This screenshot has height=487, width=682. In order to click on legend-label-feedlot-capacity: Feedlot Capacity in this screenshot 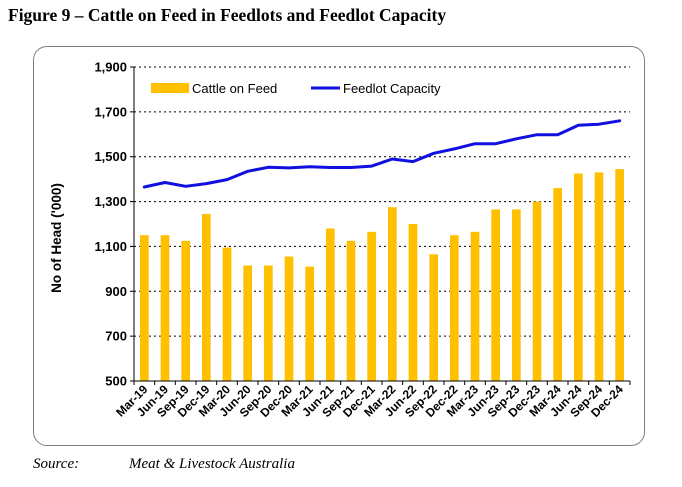, I will do `click(392, 88)`.